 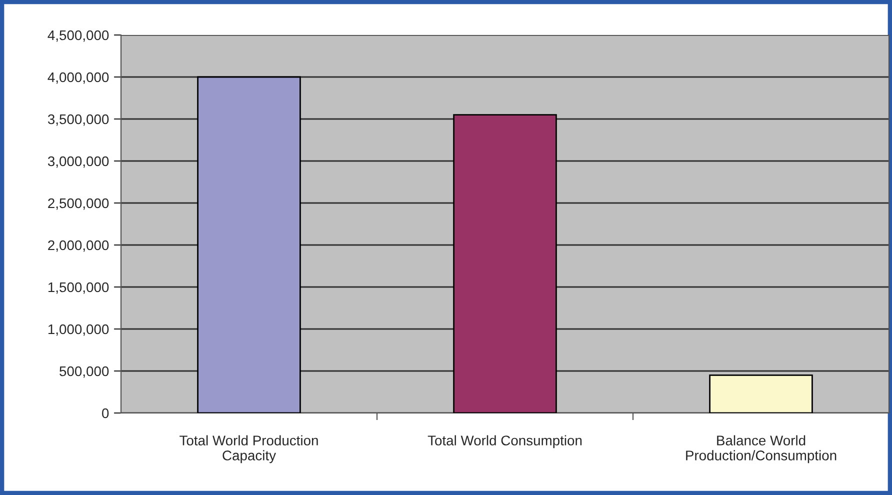 I want to click on y-tick-label: 3,000,000, so click(x=78, y=162).